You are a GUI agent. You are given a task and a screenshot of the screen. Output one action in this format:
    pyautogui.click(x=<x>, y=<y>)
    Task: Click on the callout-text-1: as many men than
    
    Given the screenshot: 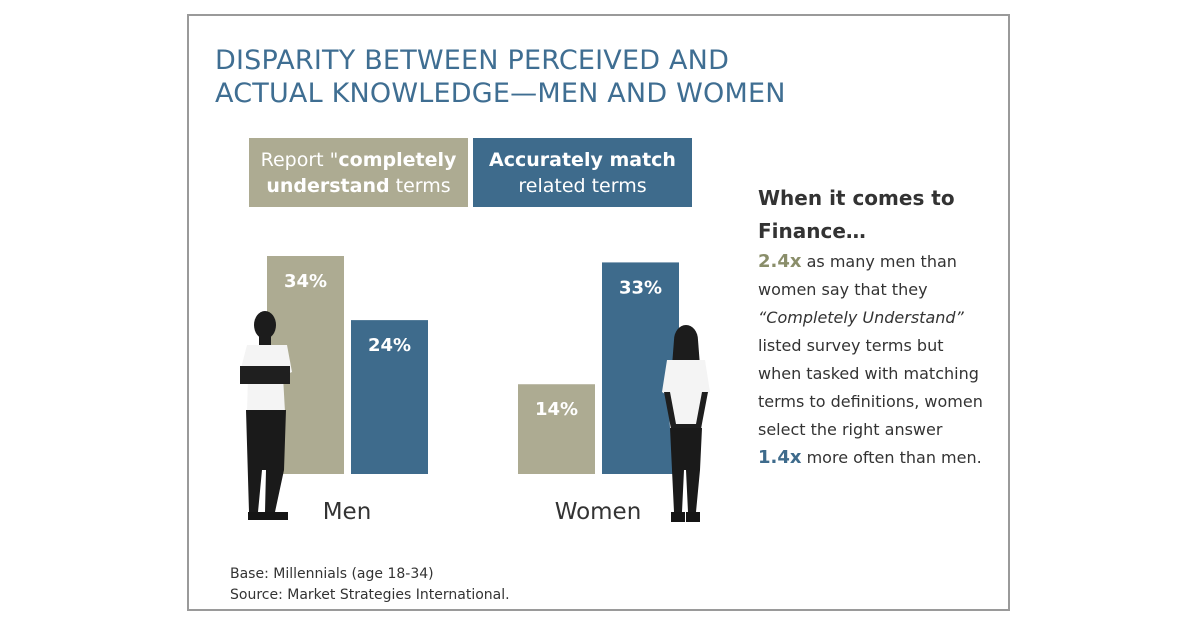 What is the action you would take?
    pyautogui.click(x=879, y=261)
    